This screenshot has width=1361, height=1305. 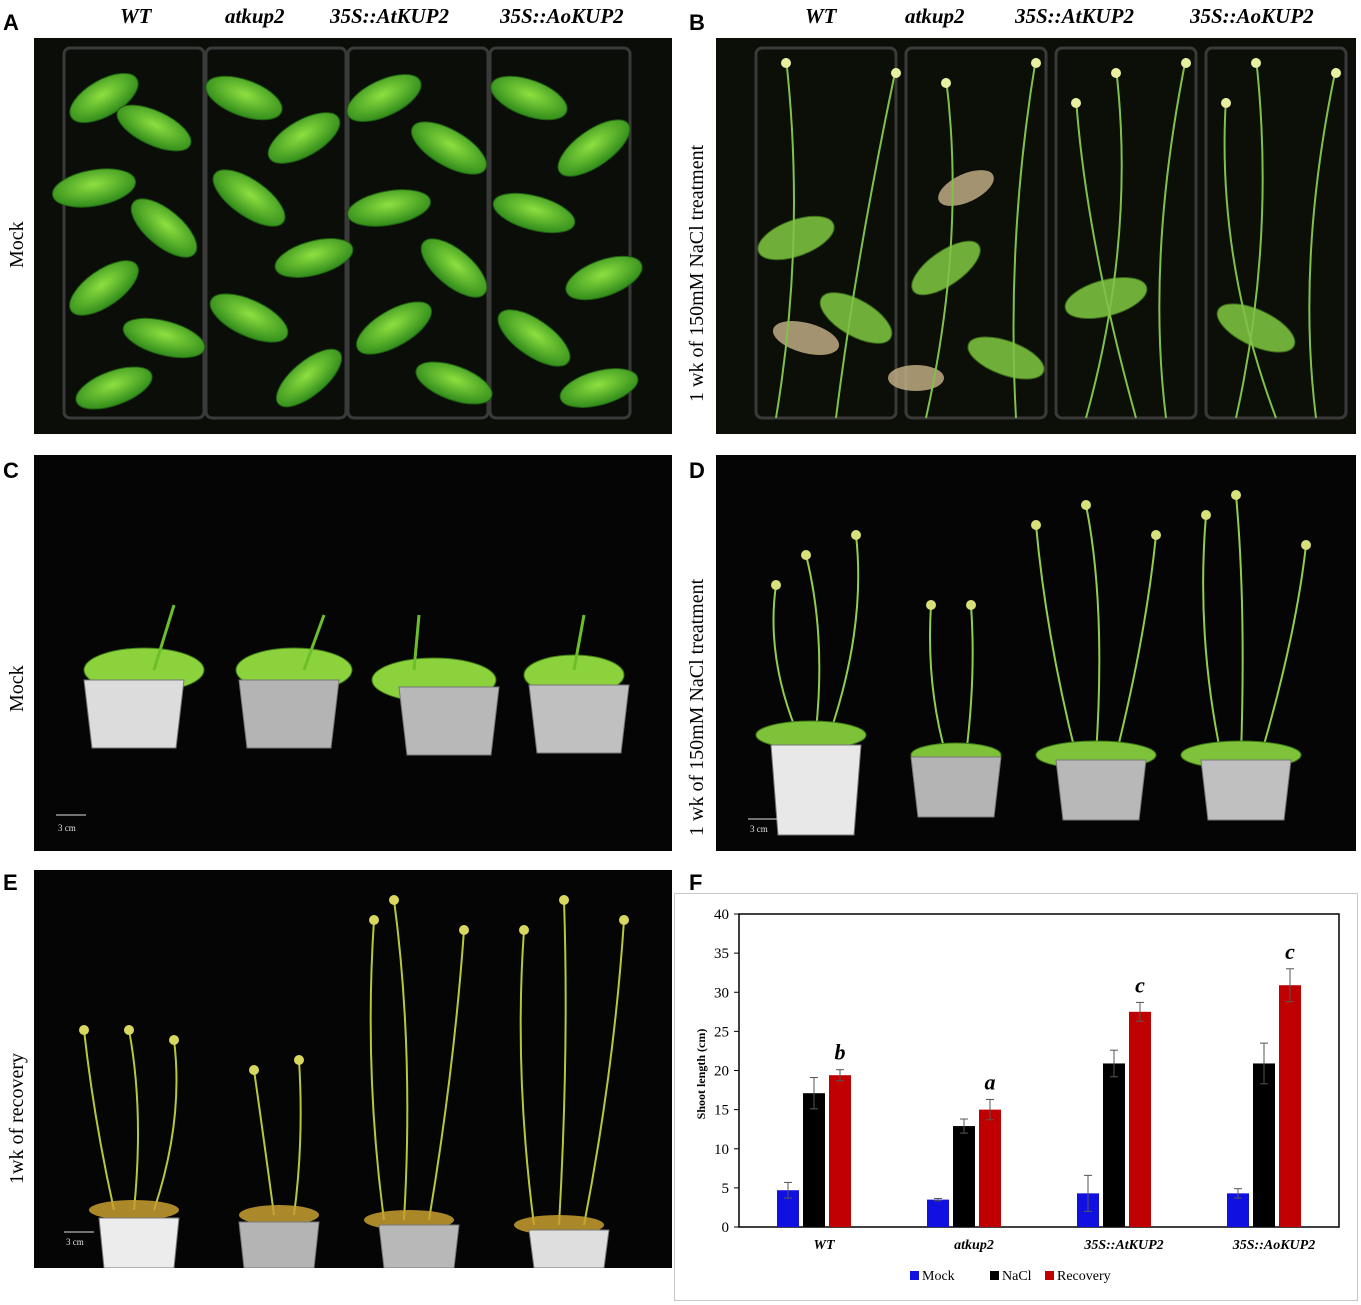 I want to click on panel-letter-e: E, so click(x=10, y=882).